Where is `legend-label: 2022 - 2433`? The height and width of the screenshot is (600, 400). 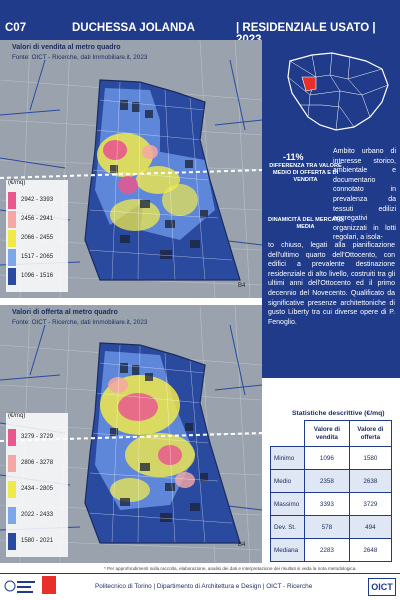
legend-label: 2022 - 2433 is located at coordinates (37, 515).